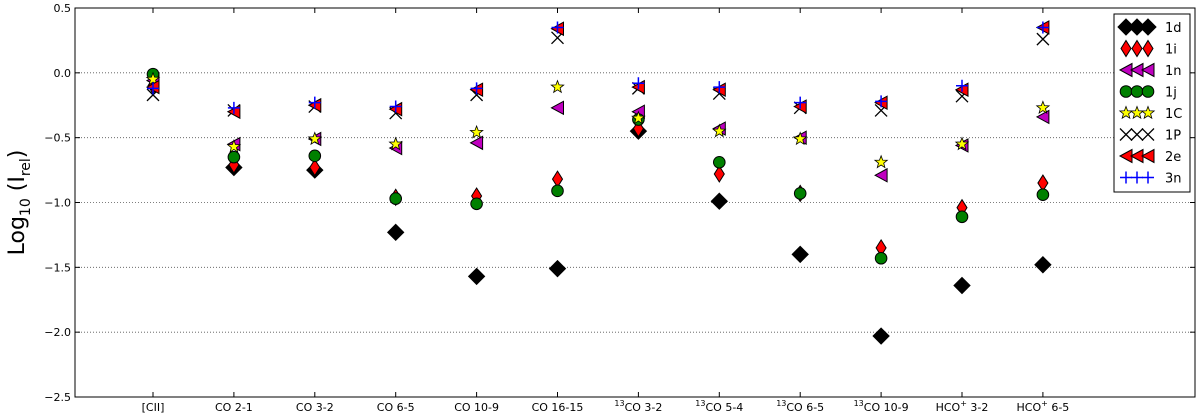 Image resolution: width=1200 pixels, height=416 pixels. Describe the element at coordinates (1171, 93) in the screenshot. I see `legend-label: 1j` at that location.